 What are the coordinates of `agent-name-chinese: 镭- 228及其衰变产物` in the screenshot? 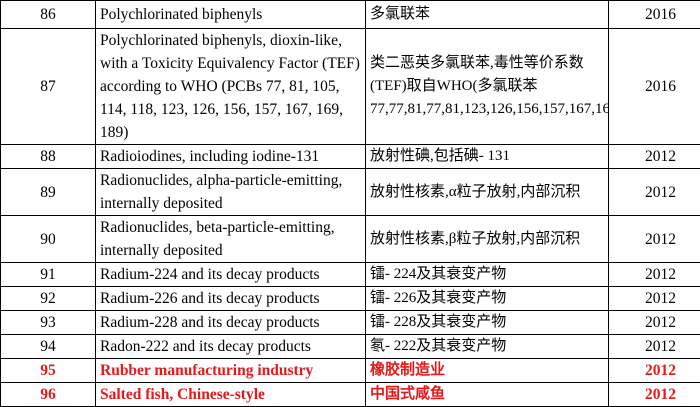 It's located at (487, 323).